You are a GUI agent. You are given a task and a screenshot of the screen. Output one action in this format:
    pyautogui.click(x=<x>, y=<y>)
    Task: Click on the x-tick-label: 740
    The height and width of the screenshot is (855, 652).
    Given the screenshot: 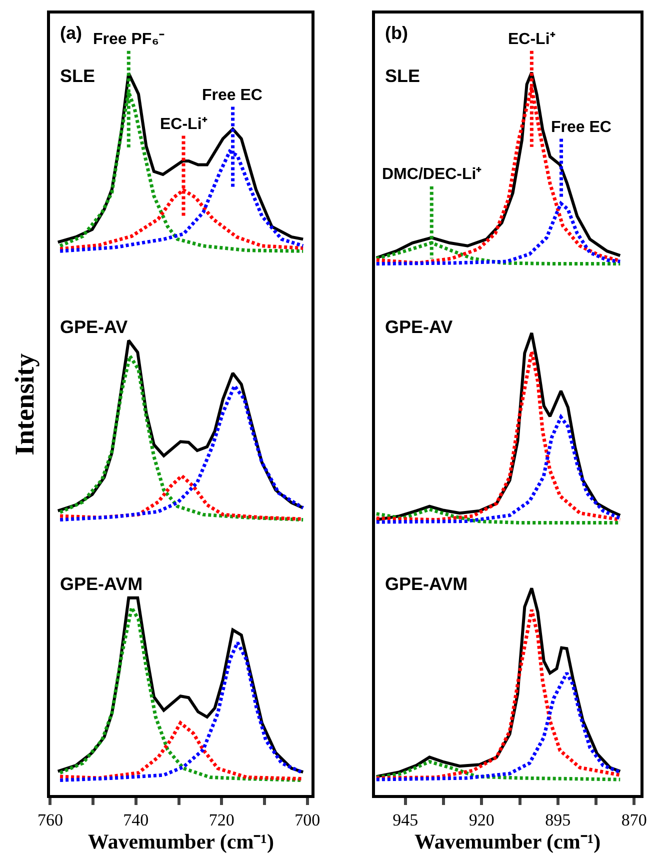 What is the action you would take?
    pyautogui.click(x=136, y=820)
    